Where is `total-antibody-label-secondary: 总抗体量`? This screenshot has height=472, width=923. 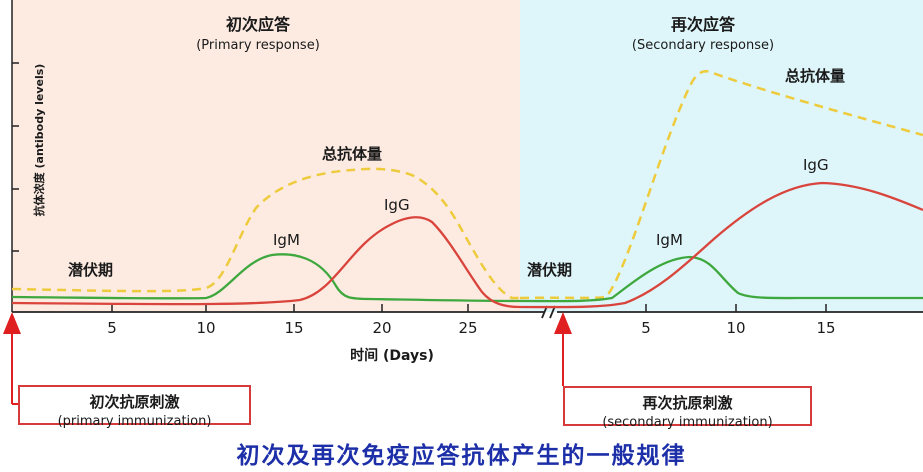 total-antibody-label-secondary: 总抗体量 is located at coordinates (815, 76).